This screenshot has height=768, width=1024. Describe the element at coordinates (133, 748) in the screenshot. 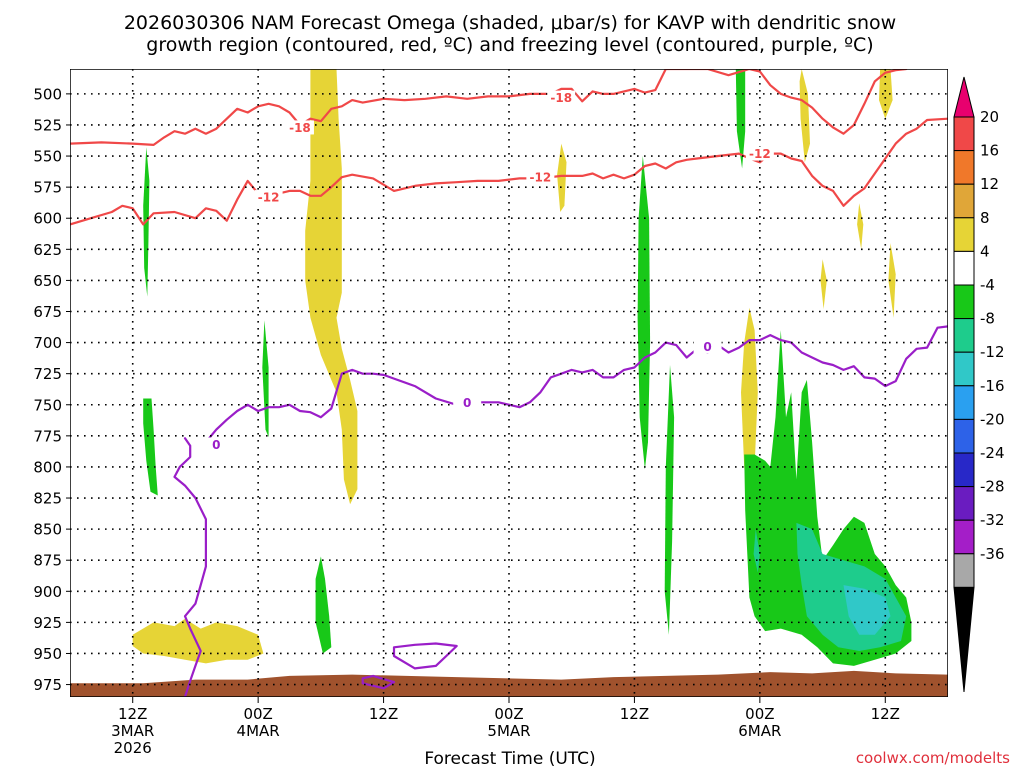

I see `x-tick-label-9-3: 2026` at that location.